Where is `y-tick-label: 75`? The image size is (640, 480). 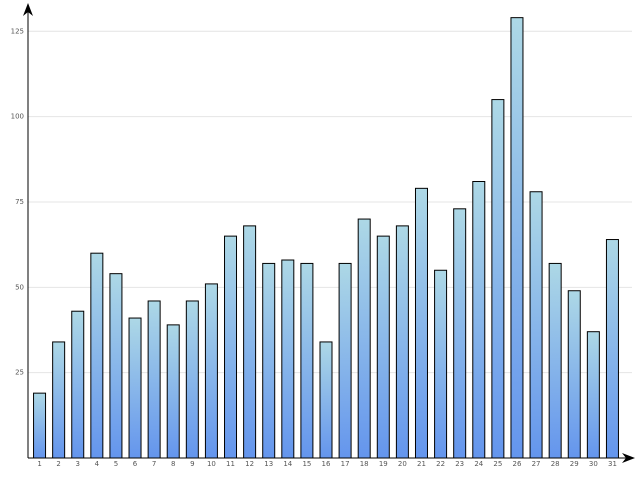
y-tick-label: 75 is located at coordinates (19, 202).